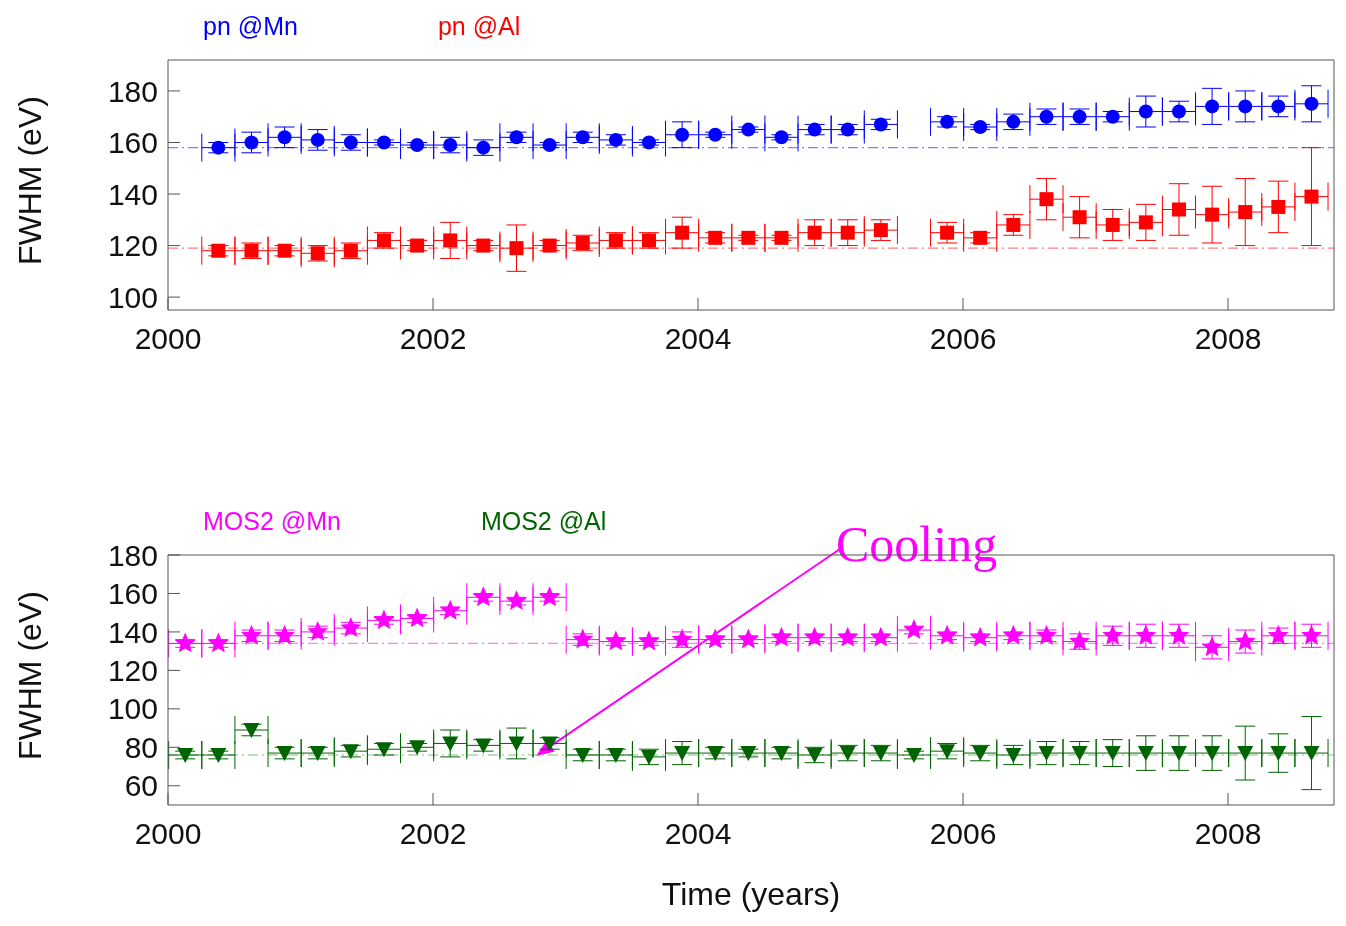  Describe the element at coordinates (250, 26) in the screenshot. I see `text: pn @Mn` at that location.